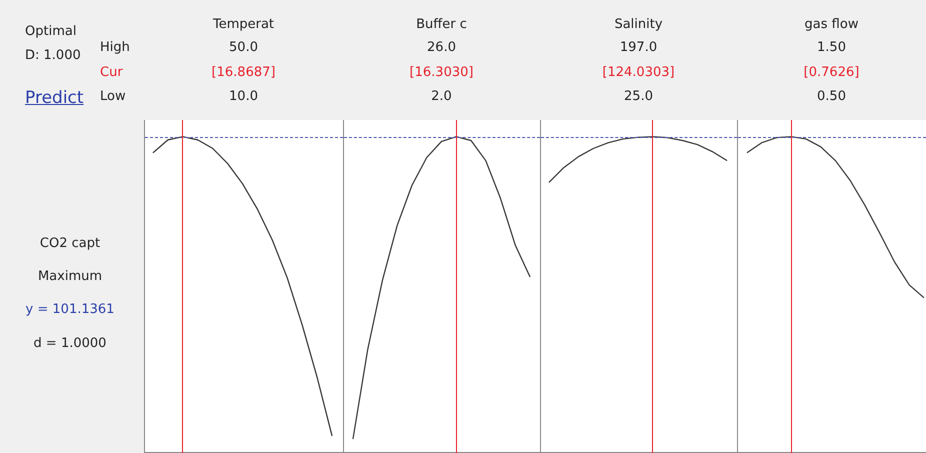  I want to click on text: High, so click(115, 47).